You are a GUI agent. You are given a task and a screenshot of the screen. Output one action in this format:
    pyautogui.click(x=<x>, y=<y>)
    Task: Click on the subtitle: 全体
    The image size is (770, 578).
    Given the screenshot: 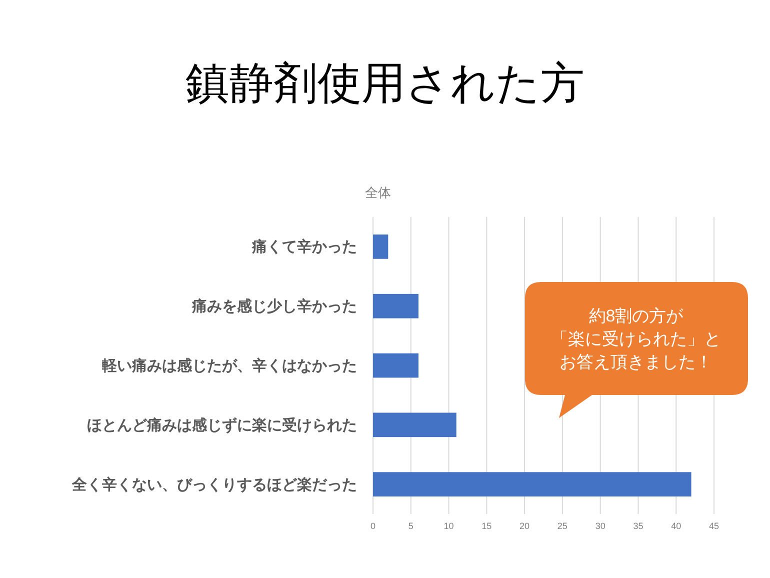 What is the action you would take?
    pyautogui.click(x=378, y=192)
    